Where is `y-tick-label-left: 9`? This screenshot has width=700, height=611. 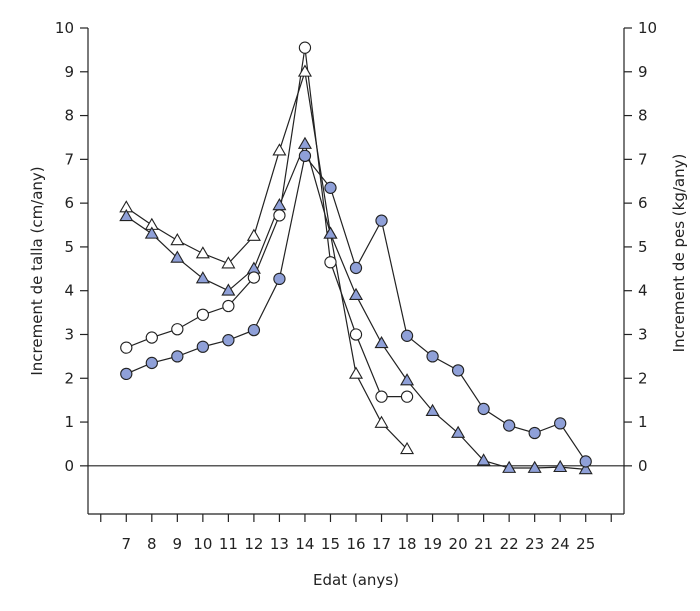 y-tick-label-left: 9 is located at coordinates (69, 72).